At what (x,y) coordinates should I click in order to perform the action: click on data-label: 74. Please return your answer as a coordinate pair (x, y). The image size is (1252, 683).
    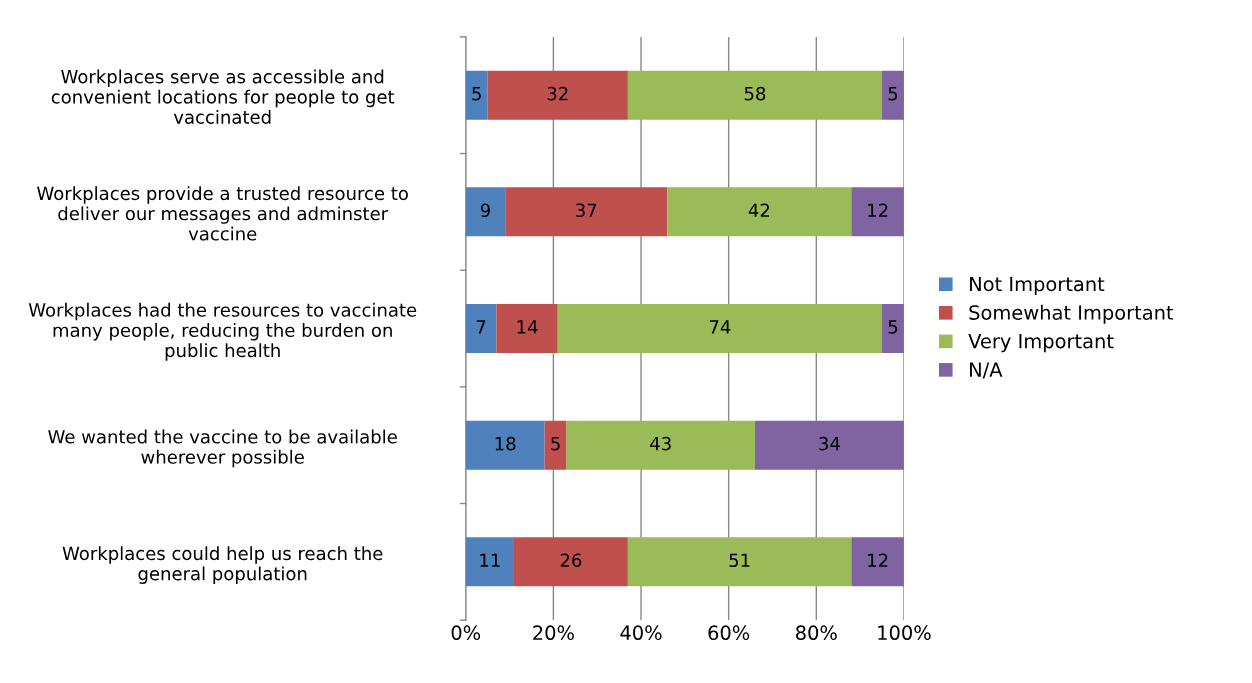
    Looking at the image, I should click on (720, 327).